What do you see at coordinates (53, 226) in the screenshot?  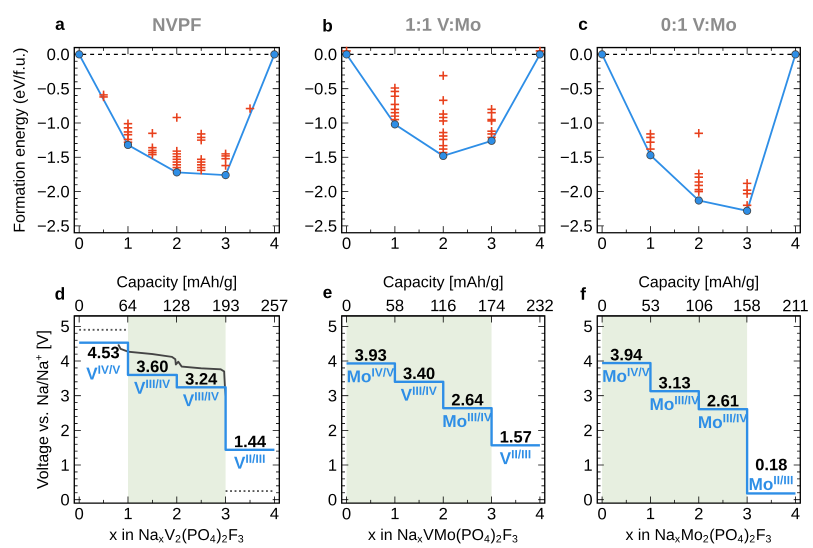 I see `y-tick-label: −2.5` at bounding box center [53, 226].